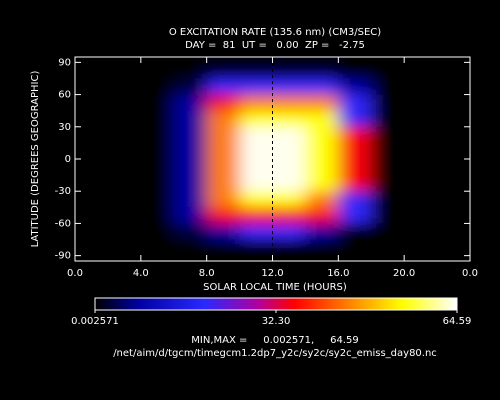  What do you see at coordinates (35, 159) in the screenshot?
I see `y-axis-label: LATITUDE (DEGREES GEOGRAPHIC)` at bounding box center [35, 159].